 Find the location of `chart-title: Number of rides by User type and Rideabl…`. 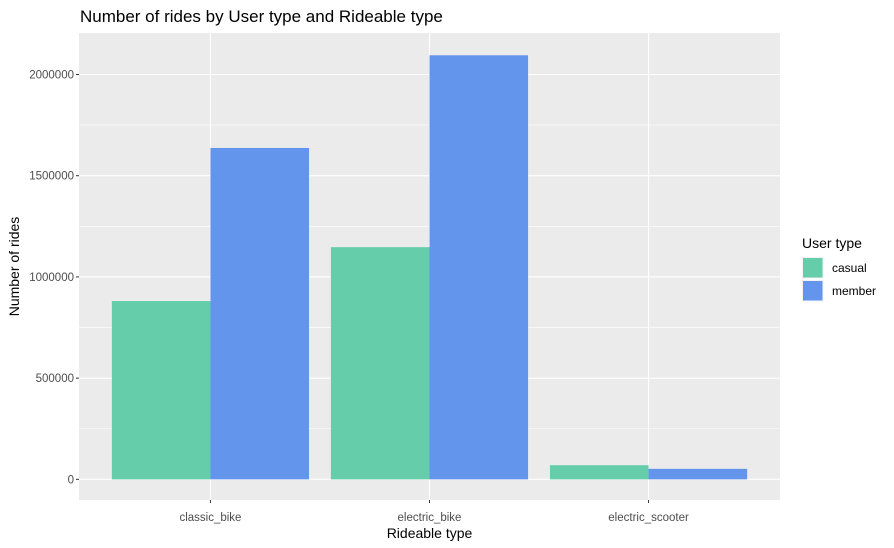

chart-title: Number of rides by User type and Rideabl… is located at coordinates (261, 16).